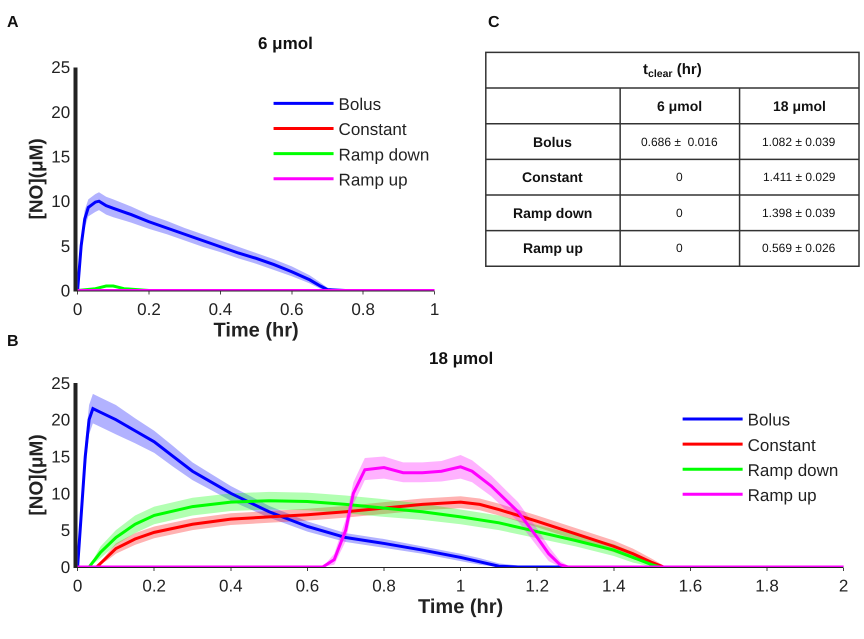 The image size is (864, 639). I want to click on category-label: Bolus, so click(552, 142).